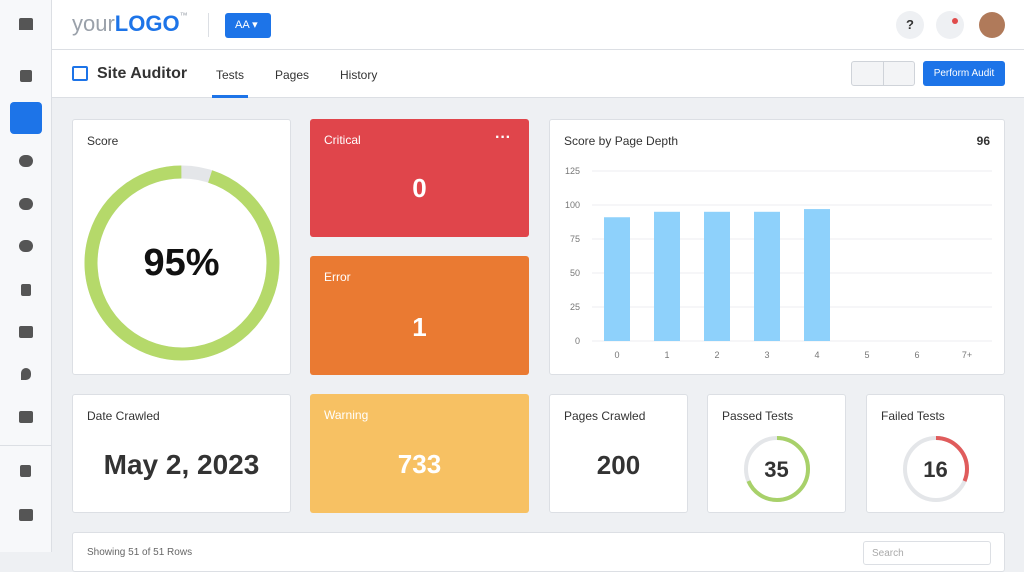 This screenshot has height=572, width=1024. Describe the element at coordinates (230, 74) in the screenshot. I see `tab: Tests` at that location.